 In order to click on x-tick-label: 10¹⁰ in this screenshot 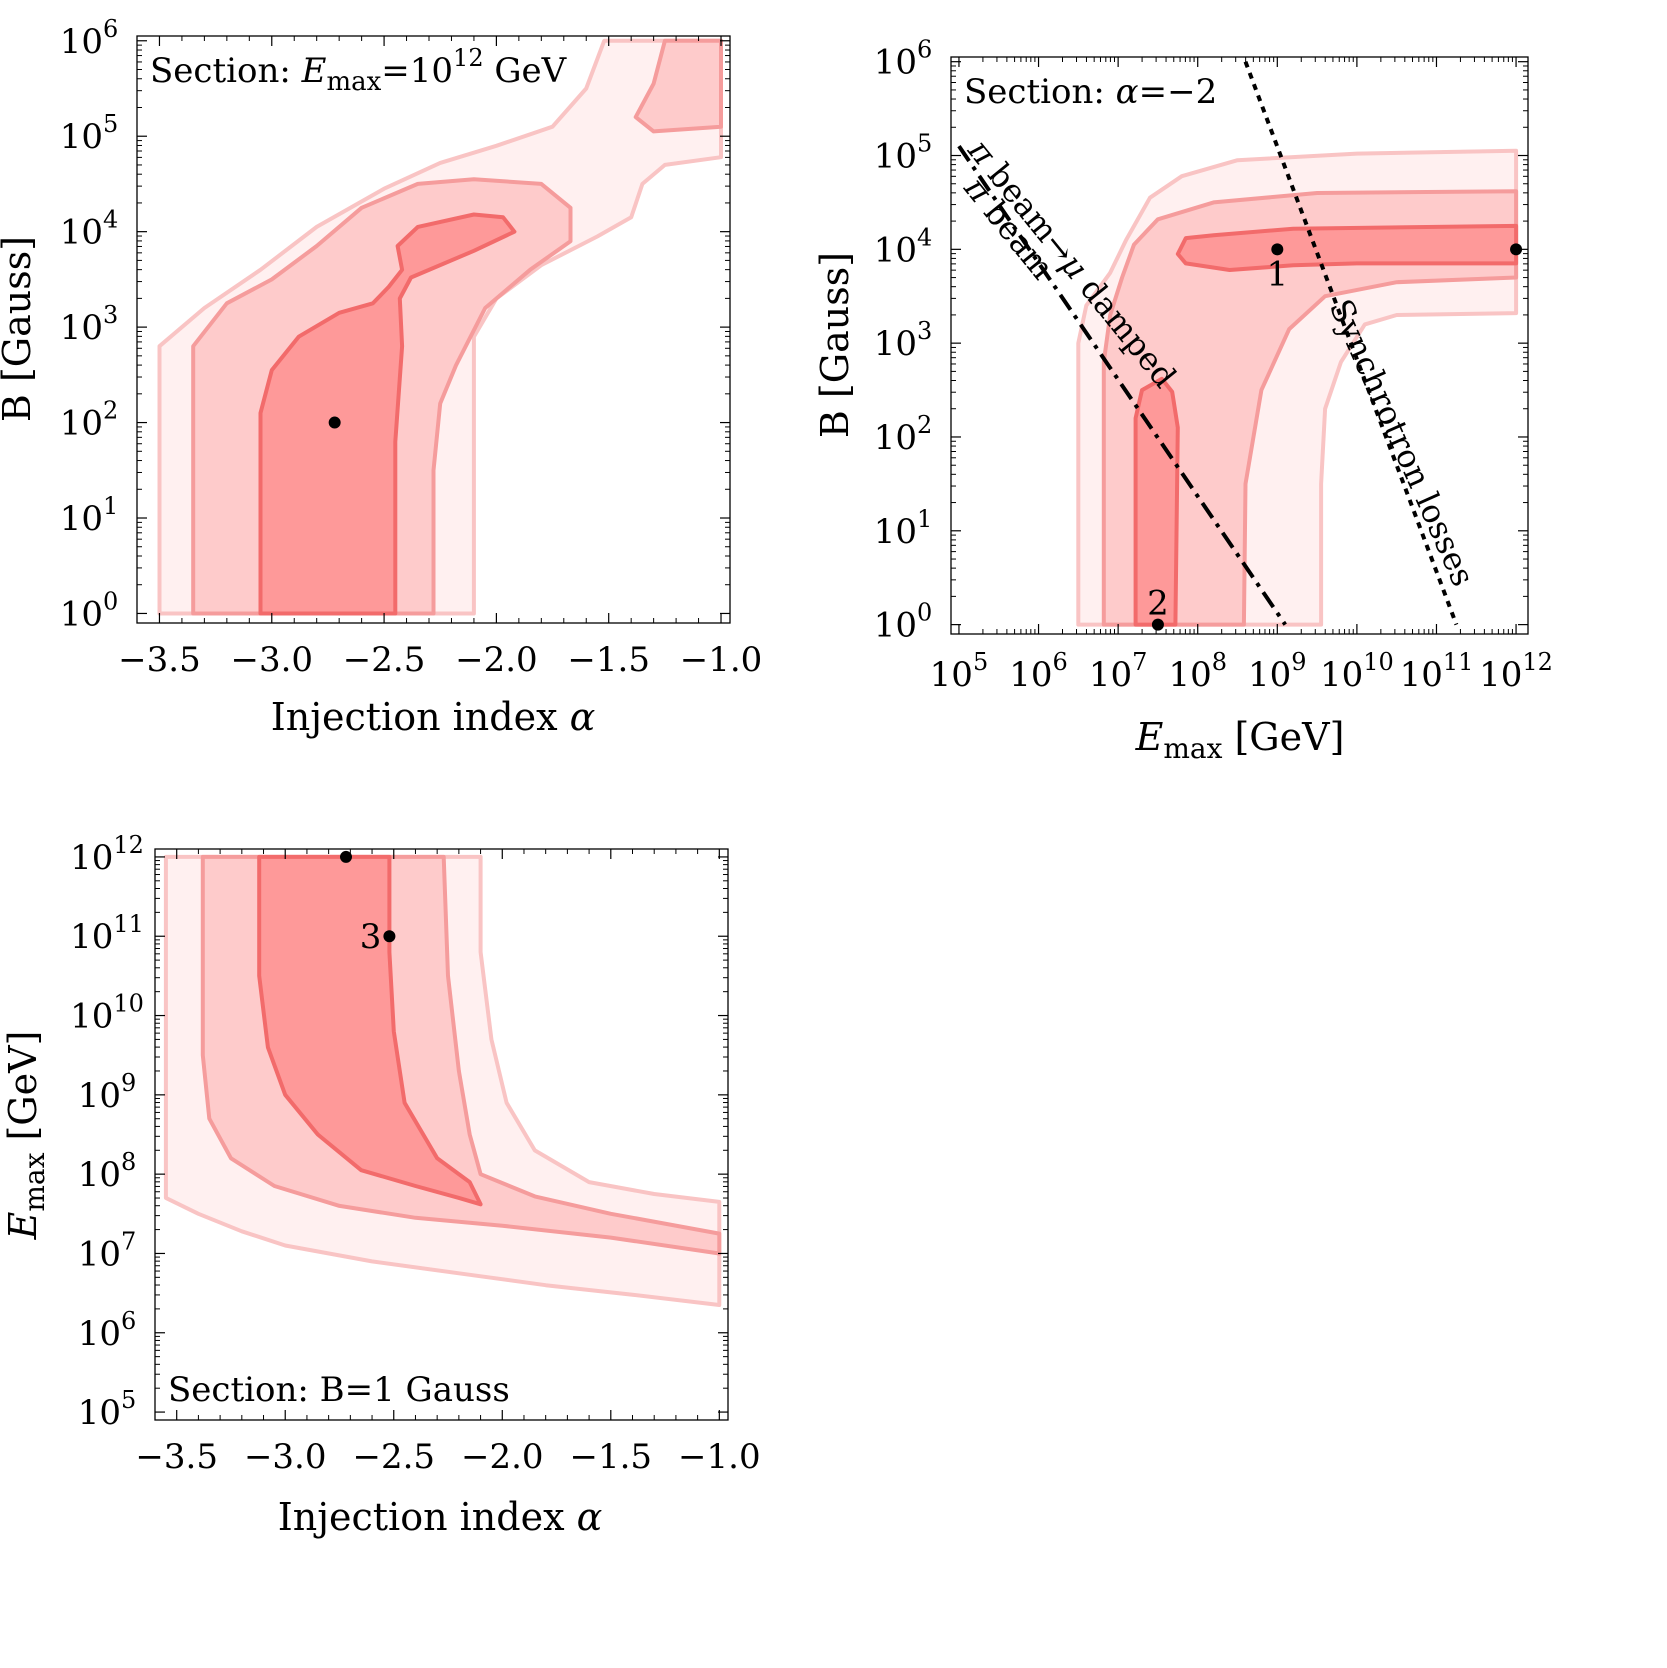, I will do `click(1357, 671)`.